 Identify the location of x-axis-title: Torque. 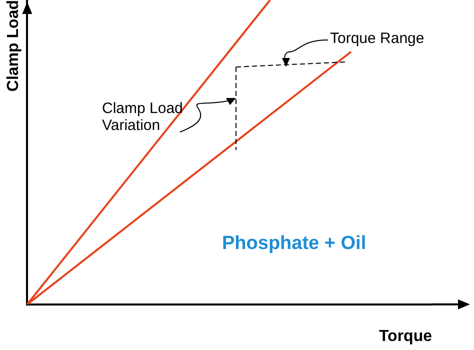
(405, 336).